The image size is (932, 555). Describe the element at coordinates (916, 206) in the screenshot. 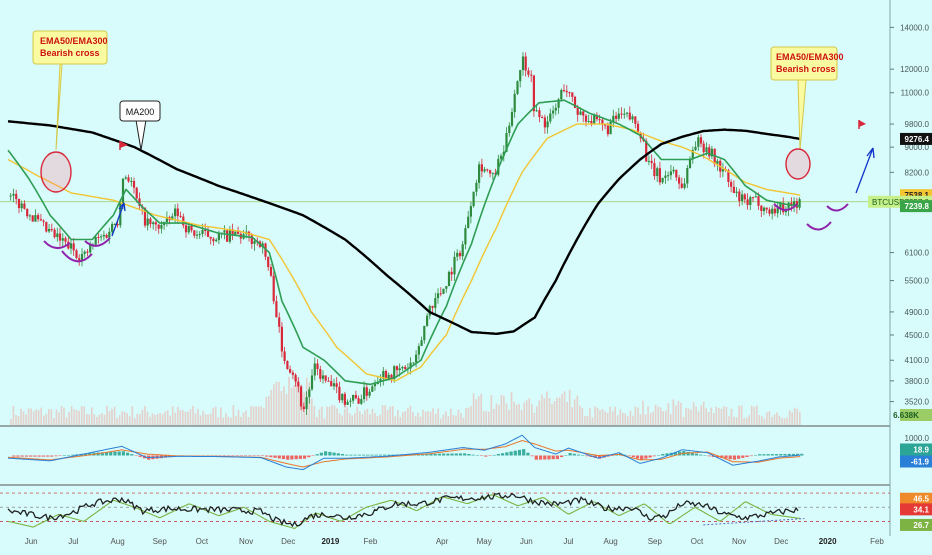

I see `ema50-price-badge` at that location.